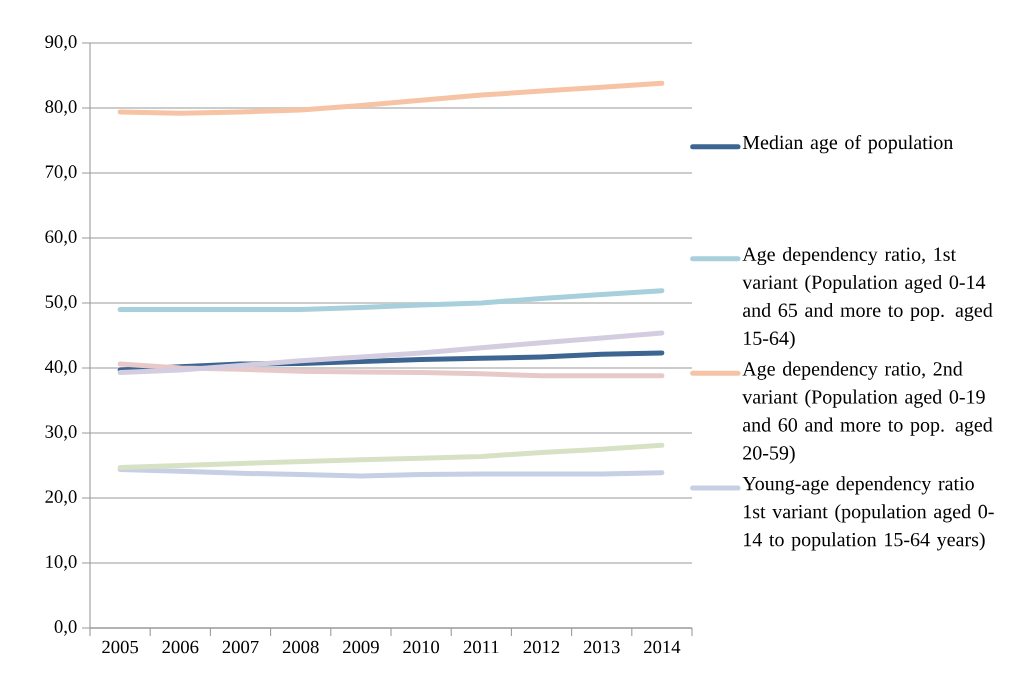  I want to click on y-tick-label: 40,0, so click(60, 368).